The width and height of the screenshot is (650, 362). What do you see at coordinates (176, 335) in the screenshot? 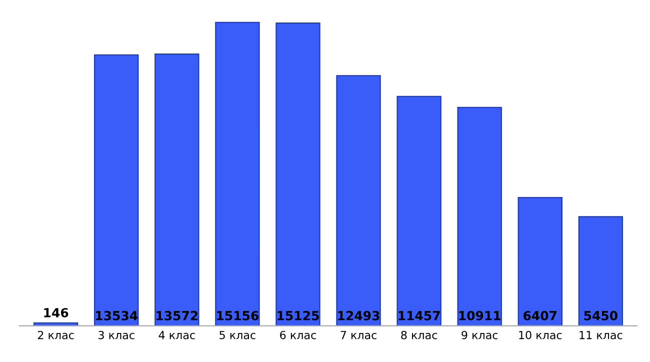
I see `x-tick-label: 4 клас` at bounding box center [176, 335].